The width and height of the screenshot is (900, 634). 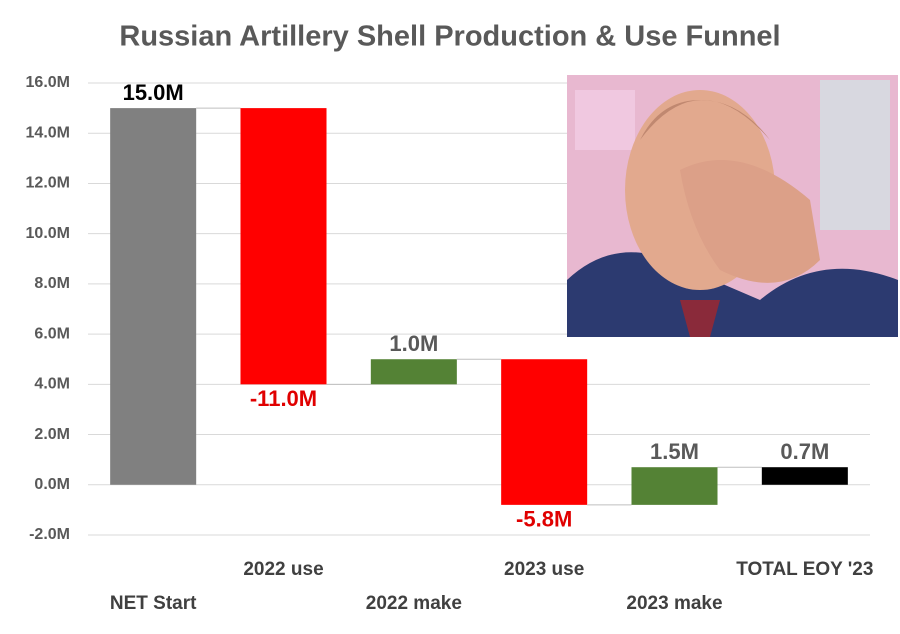 What do you see at coordinates (52, 484) in the screenshot?
I see `y-tick-label: 0.0M` at bounding box center [52, 484].